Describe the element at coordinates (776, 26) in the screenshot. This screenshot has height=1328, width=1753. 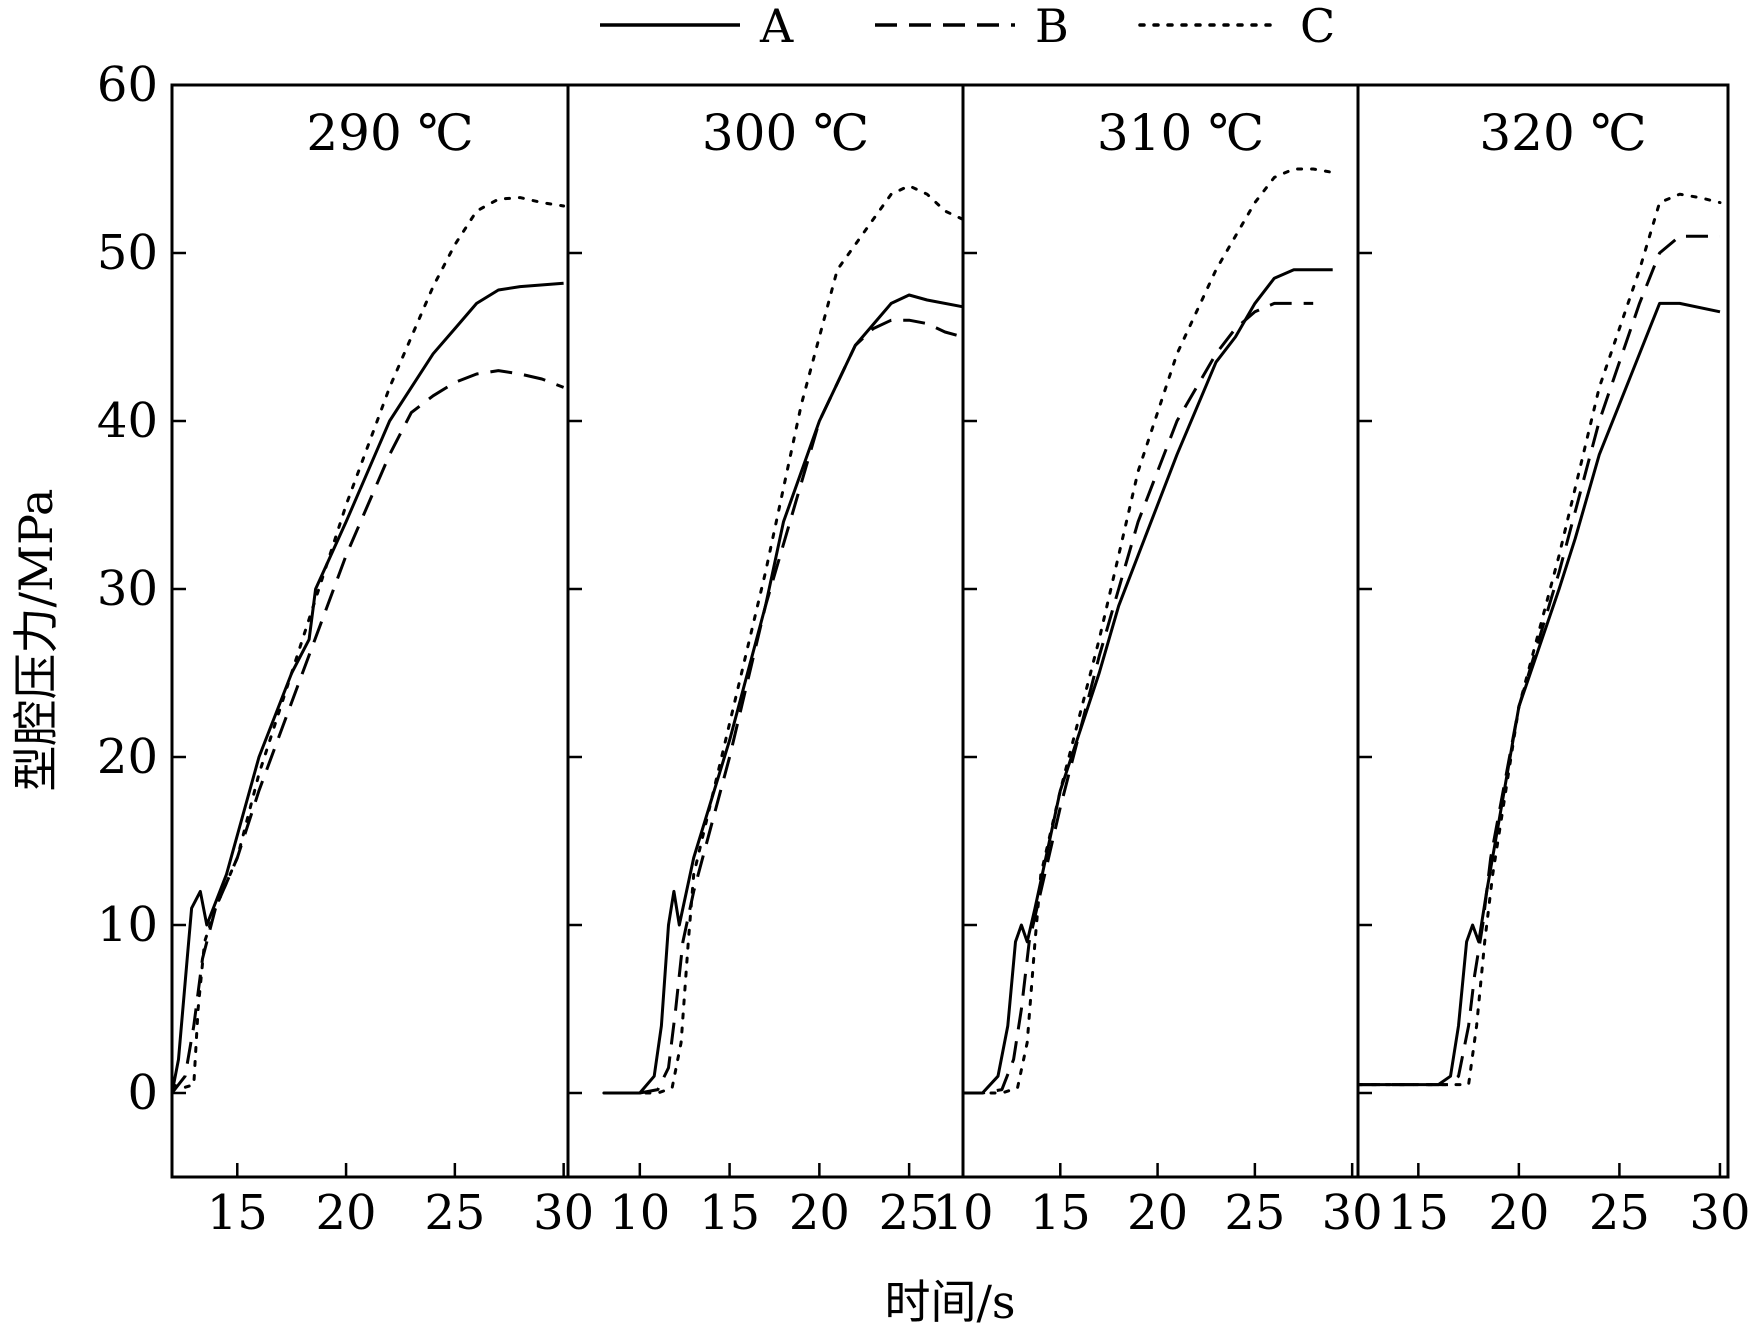
I see `legend-label-A: A` at that location.